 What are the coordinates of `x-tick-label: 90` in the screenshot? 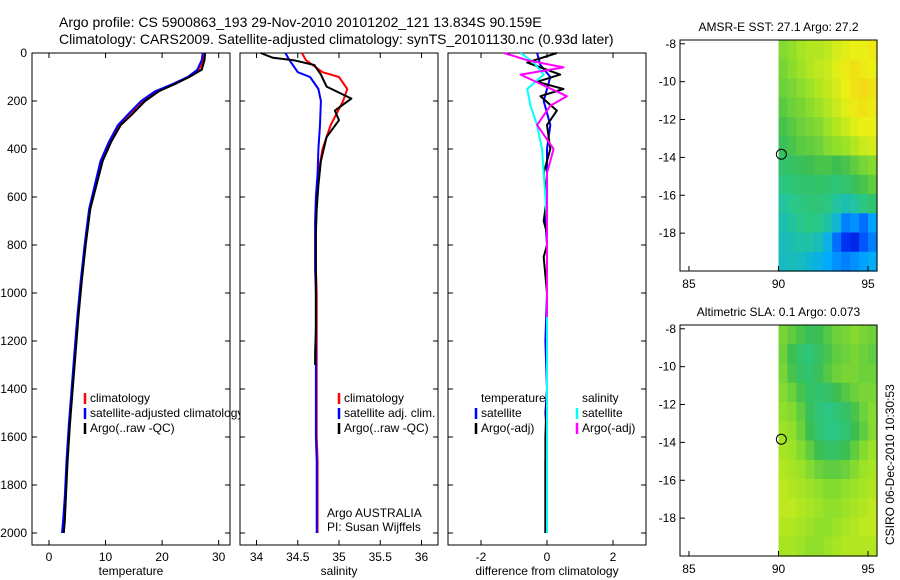 It's located at (779, 284).